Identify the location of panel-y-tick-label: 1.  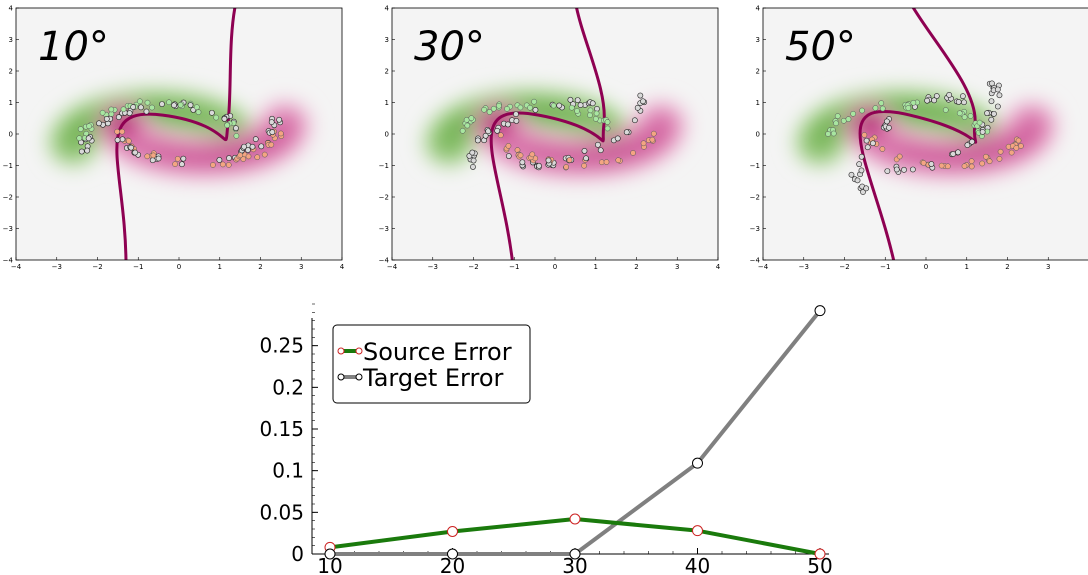
(387, 103).